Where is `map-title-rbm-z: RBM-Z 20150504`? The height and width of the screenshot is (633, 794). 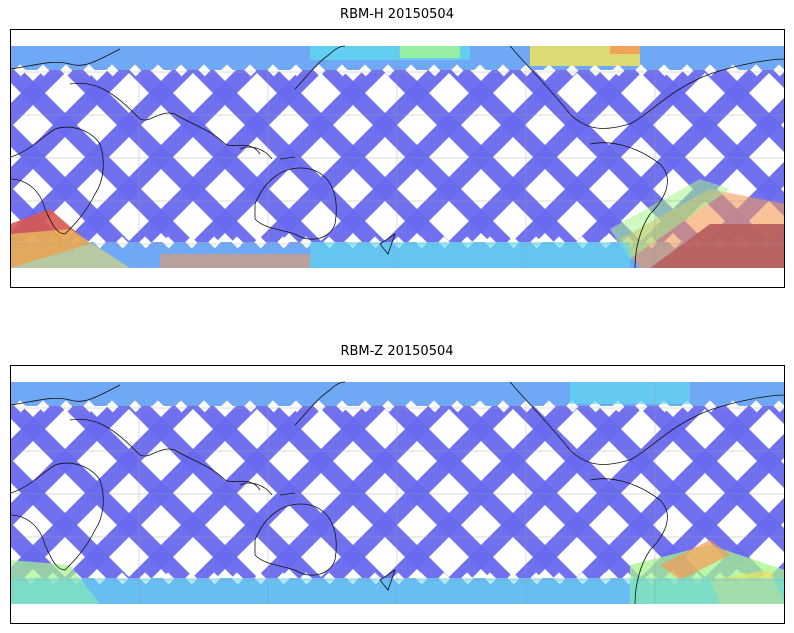
map-title-rbm-z: RBM-Z 20150504 is located at coordinates (397, 351).